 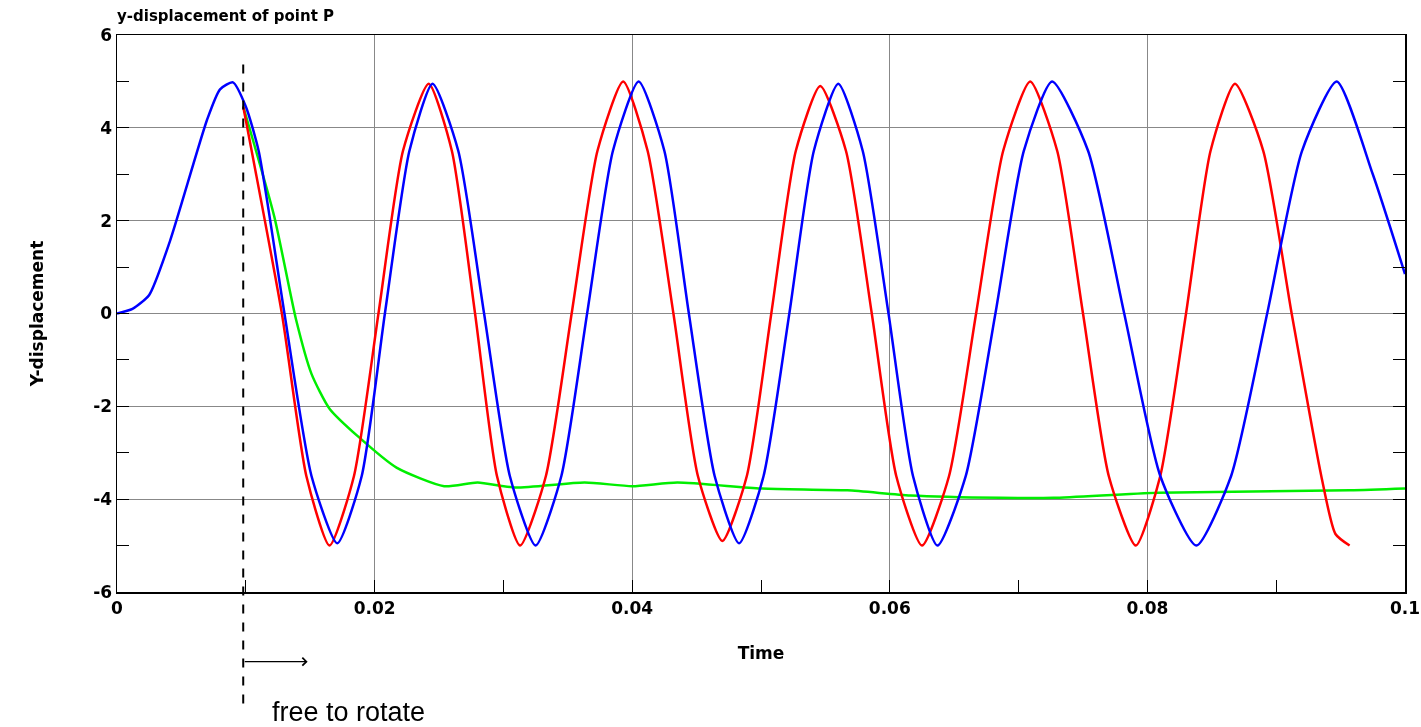 I want to click on y-tick-label: 2, so click(x=106, y=220).